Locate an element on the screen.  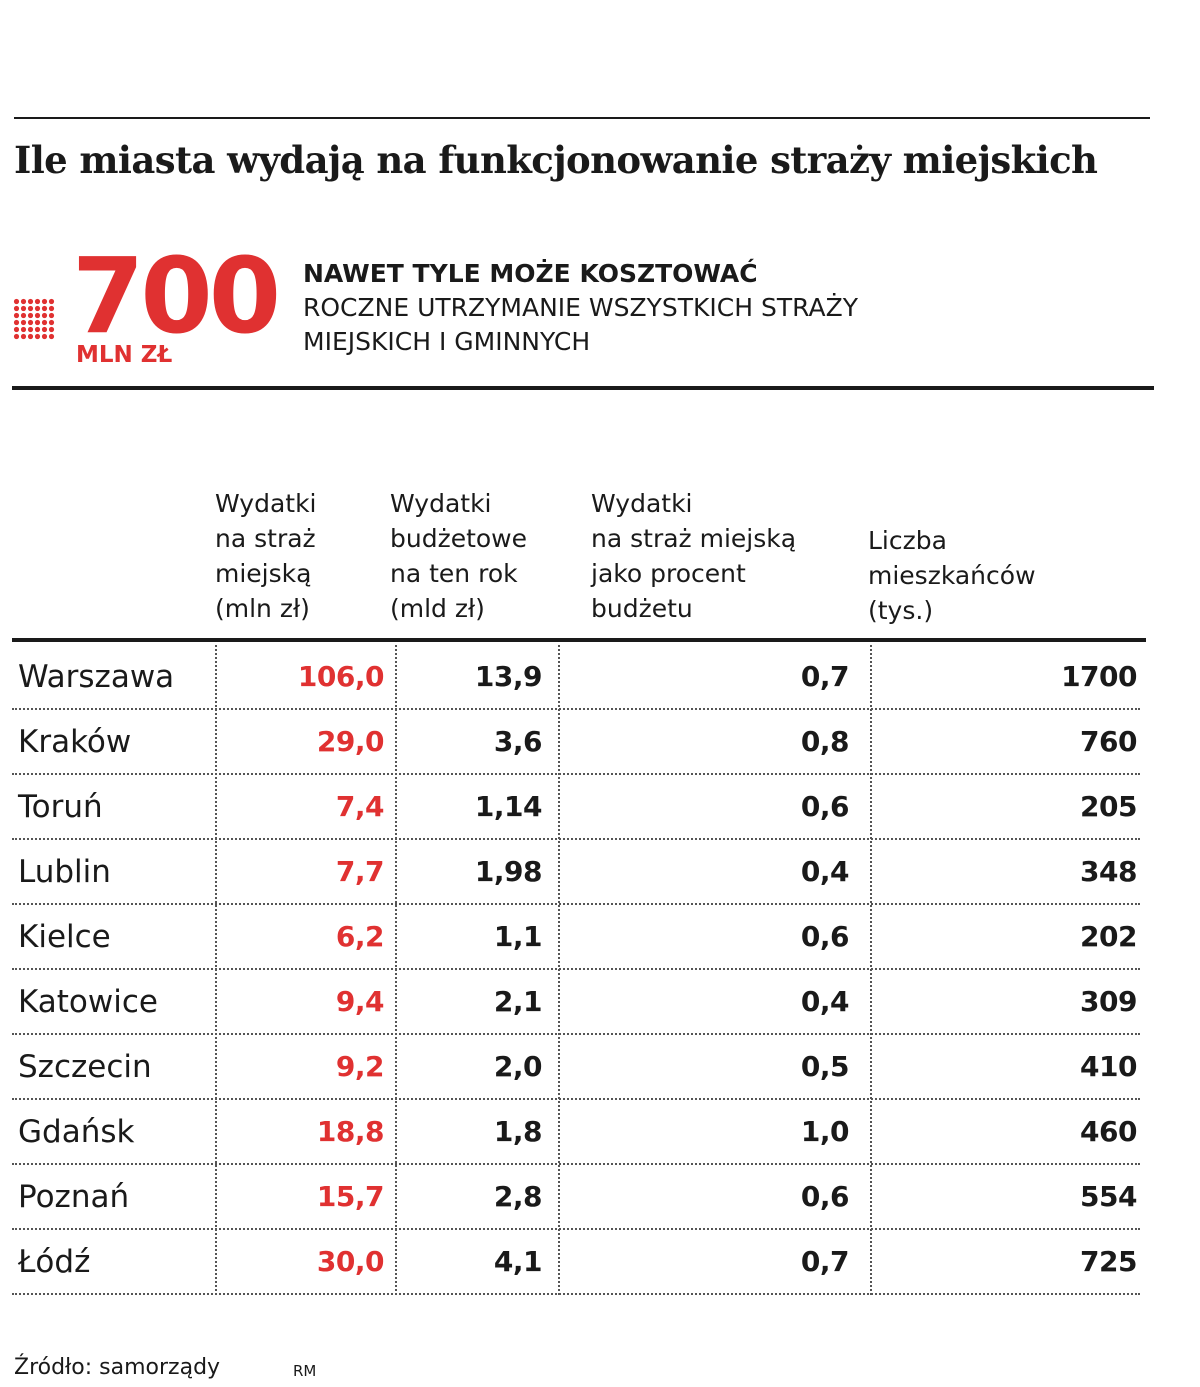
guard-spending-value: 18,8 is located at coordinates (350, 1131).